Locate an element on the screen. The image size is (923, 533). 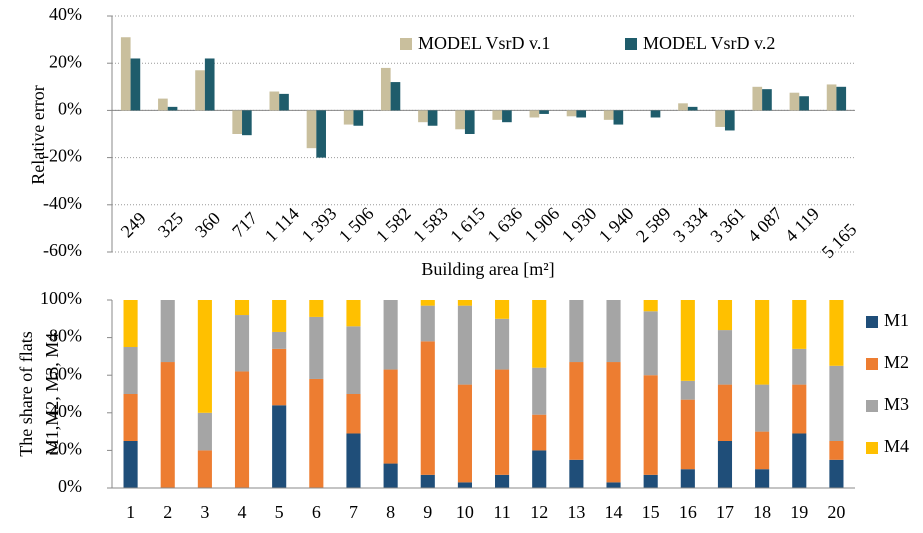
x-axis-label: Building area [m²] is located at coordinates (487, 269).